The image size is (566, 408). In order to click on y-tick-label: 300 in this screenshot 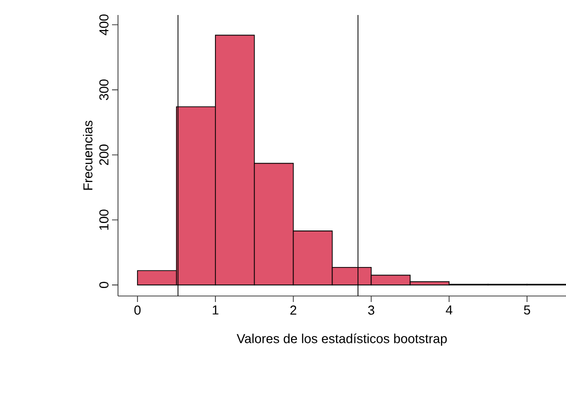, I will do `click(103, 90)`.